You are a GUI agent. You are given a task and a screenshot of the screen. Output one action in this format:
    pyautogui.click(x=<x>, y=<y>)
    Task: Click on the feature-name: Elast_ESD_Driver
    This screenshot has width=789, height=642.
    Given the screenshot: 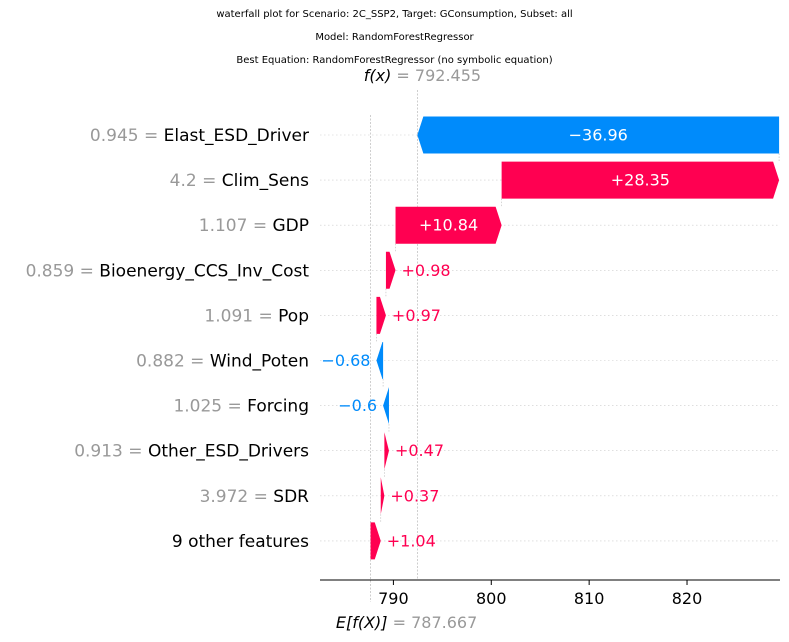 What is the action you would take?
    pyautogui.click(x=236, y=136)
    